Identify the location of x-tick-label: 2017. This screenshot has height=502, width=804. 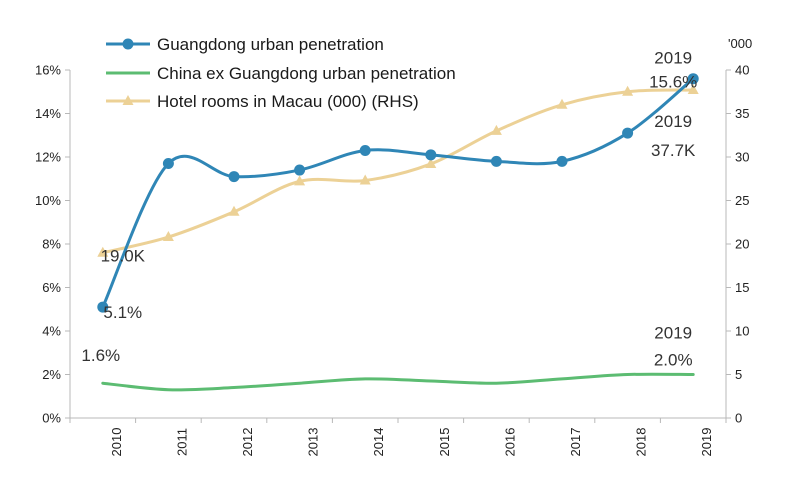
(575, 442).